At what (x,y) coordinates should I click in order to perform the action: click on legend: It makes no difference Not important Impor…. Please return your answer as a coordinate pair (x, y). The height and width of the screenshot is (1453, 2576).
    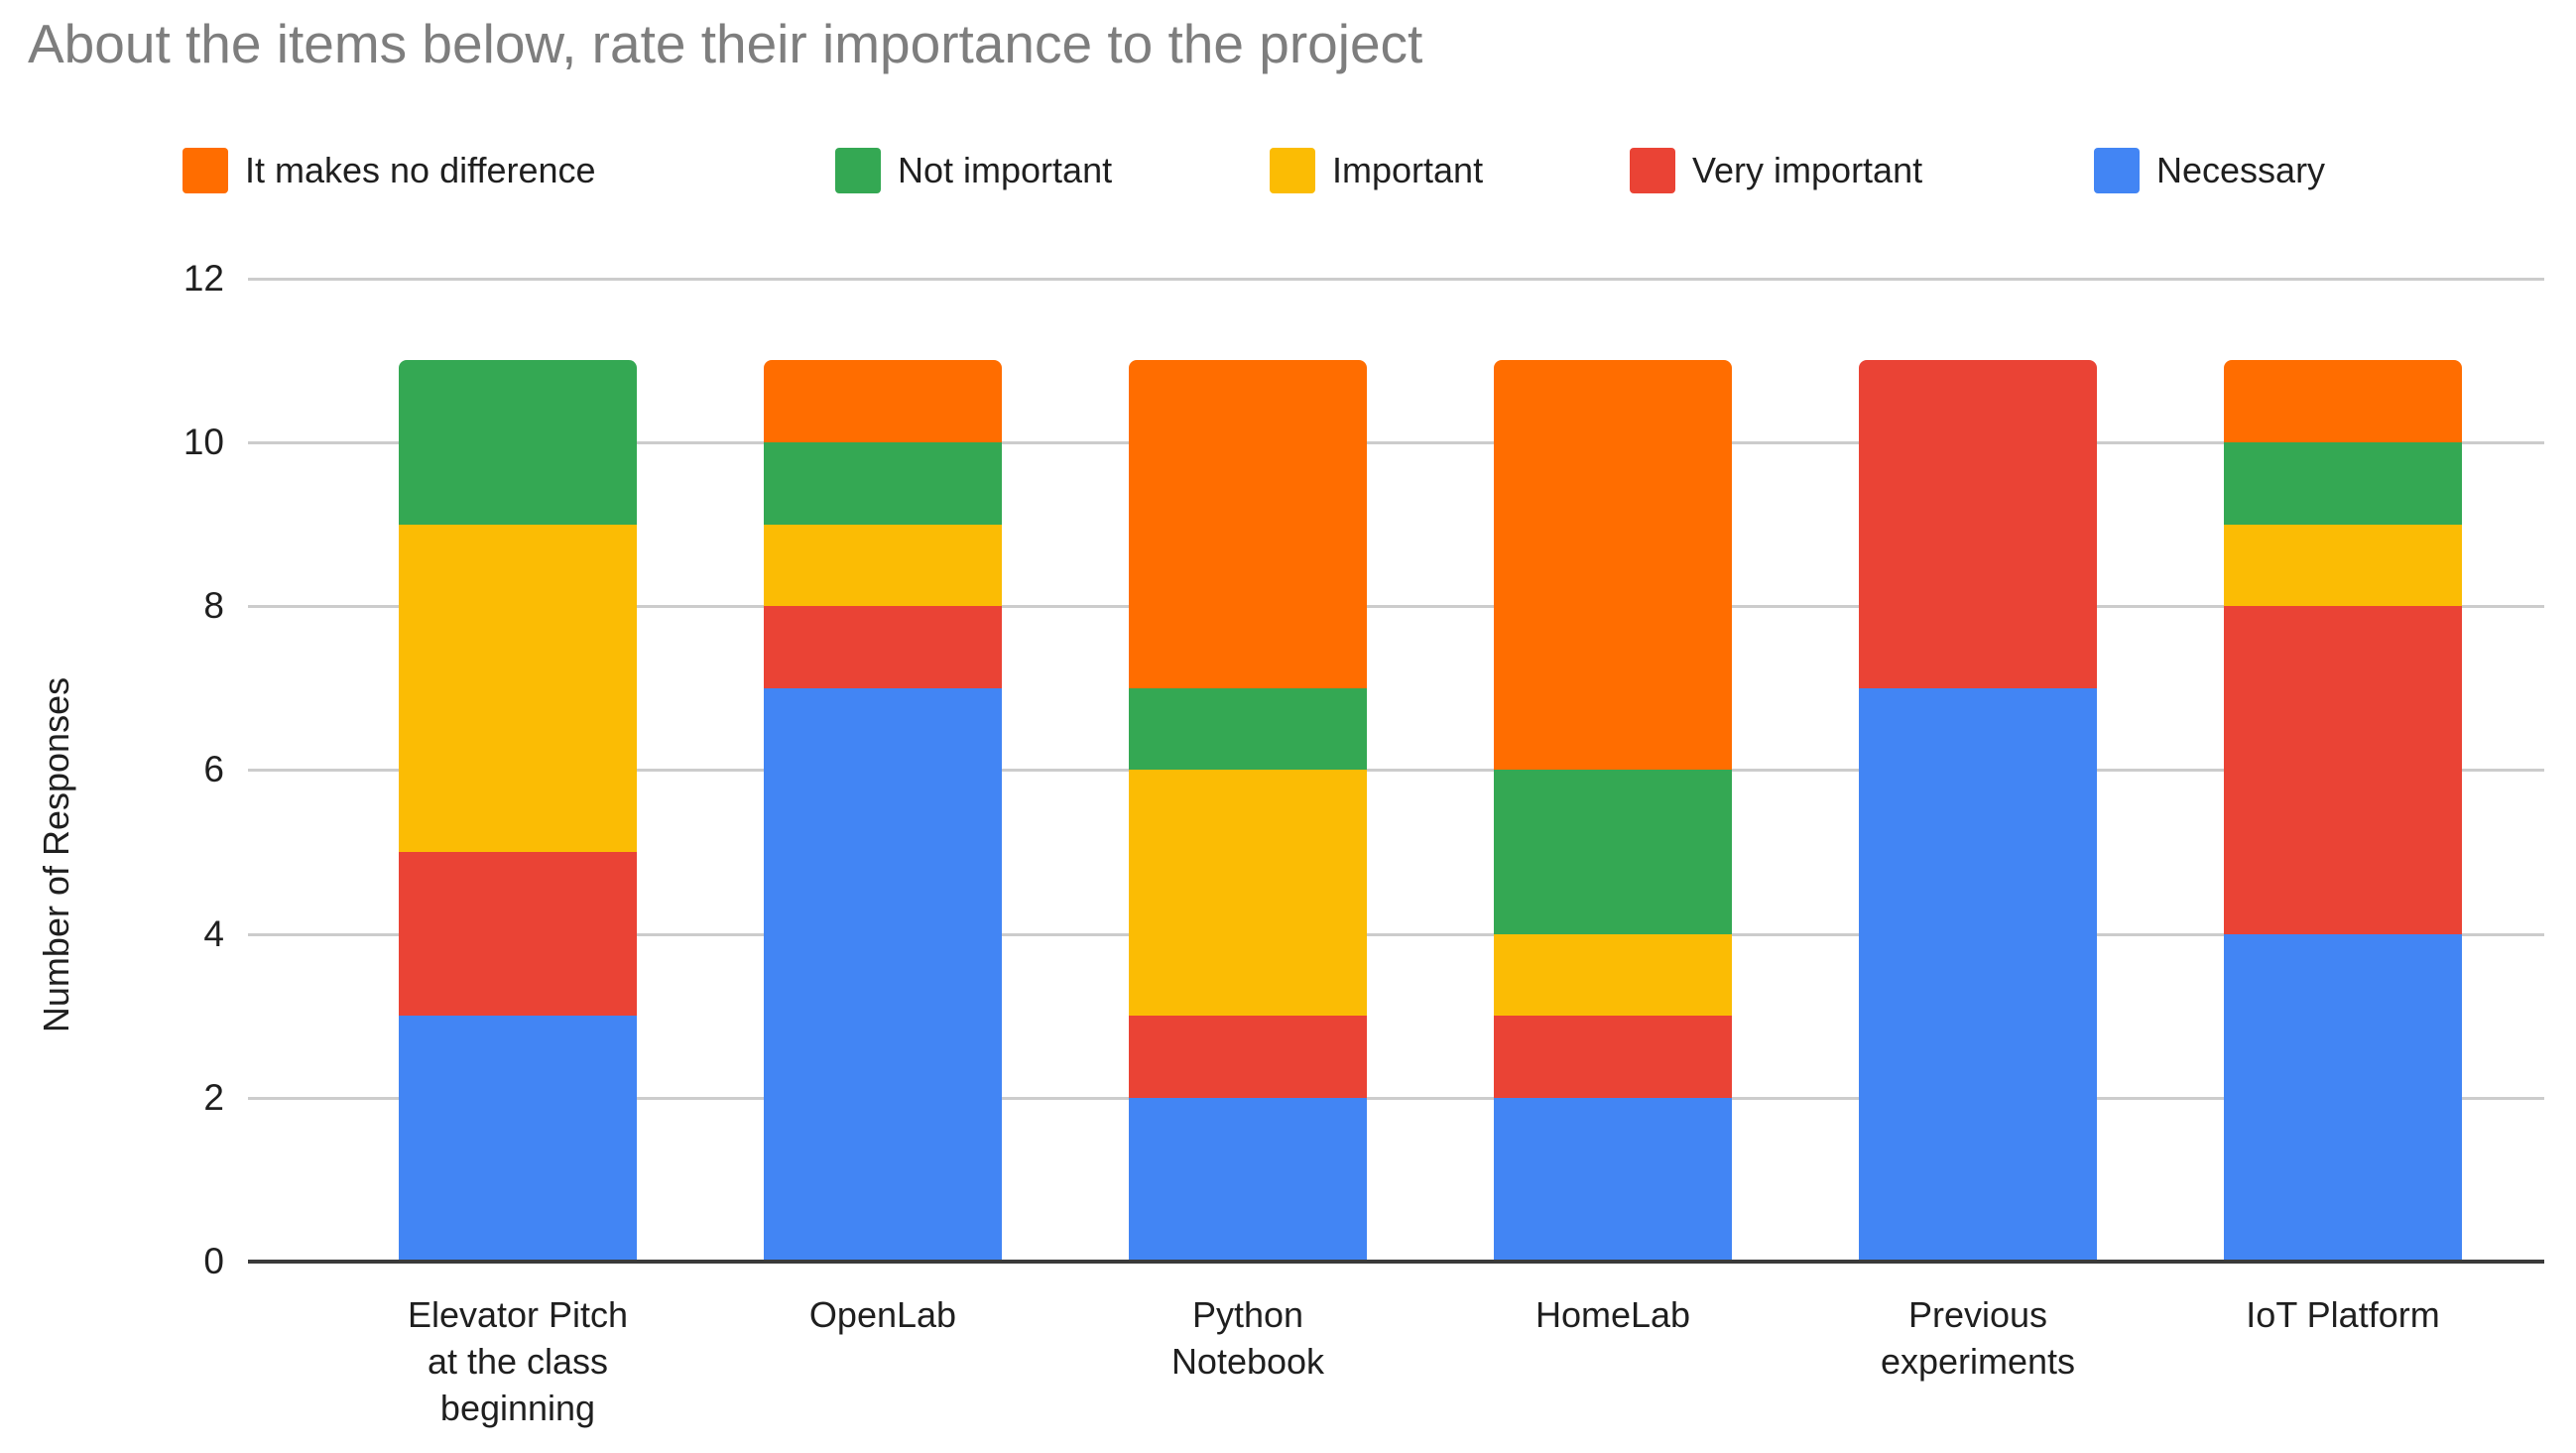
    Looking at the image, I should click on (1288, 170).